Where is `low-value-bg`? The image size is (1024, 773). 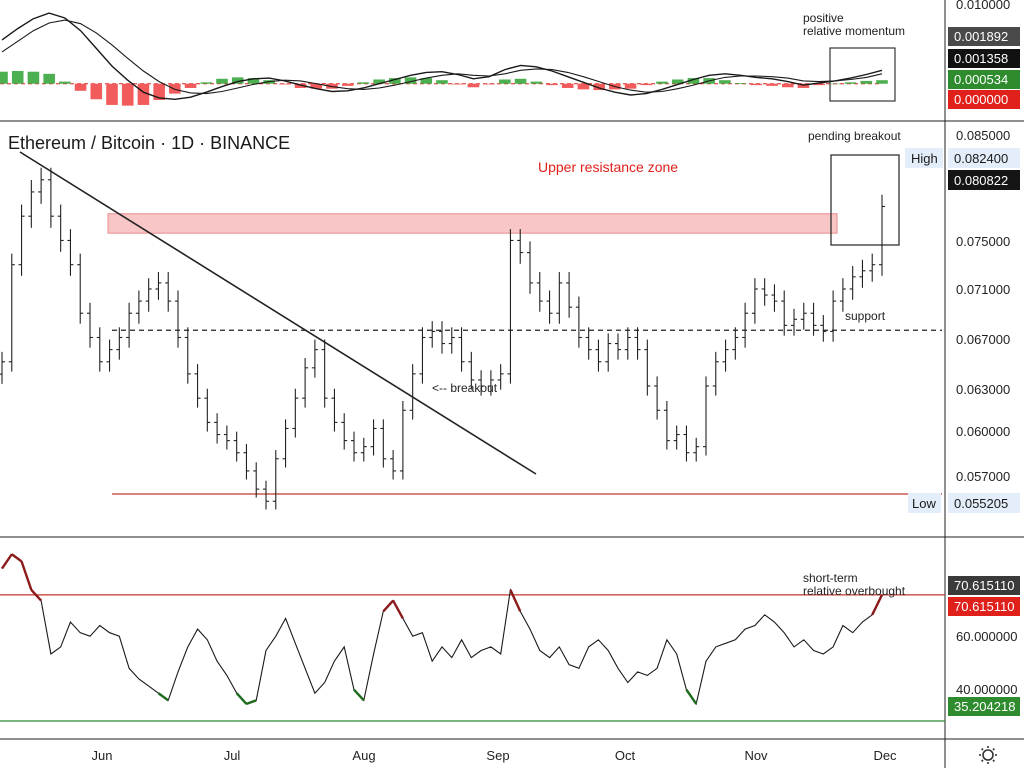 low-value-bg is located at coordinates (984, 503).